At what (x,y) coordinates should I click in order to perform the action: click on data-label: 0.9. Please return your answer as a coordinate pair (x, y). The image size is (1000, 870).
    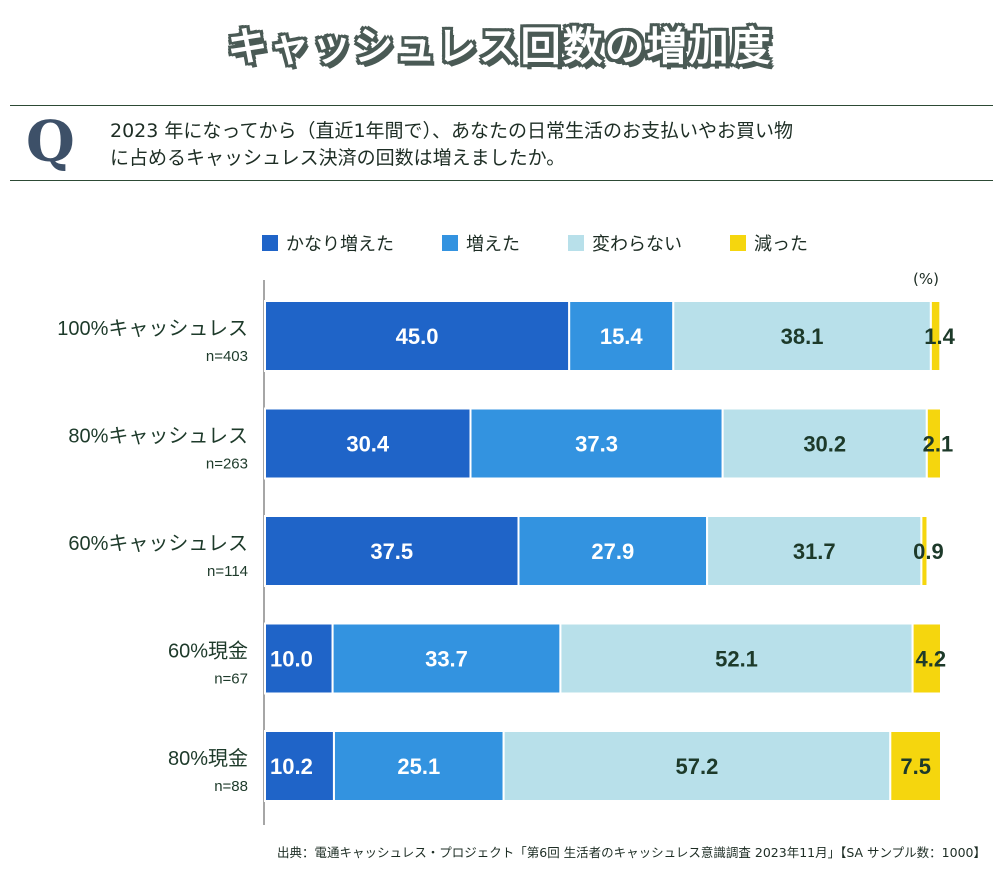
    Looking at the image, I should click on (928, 551).